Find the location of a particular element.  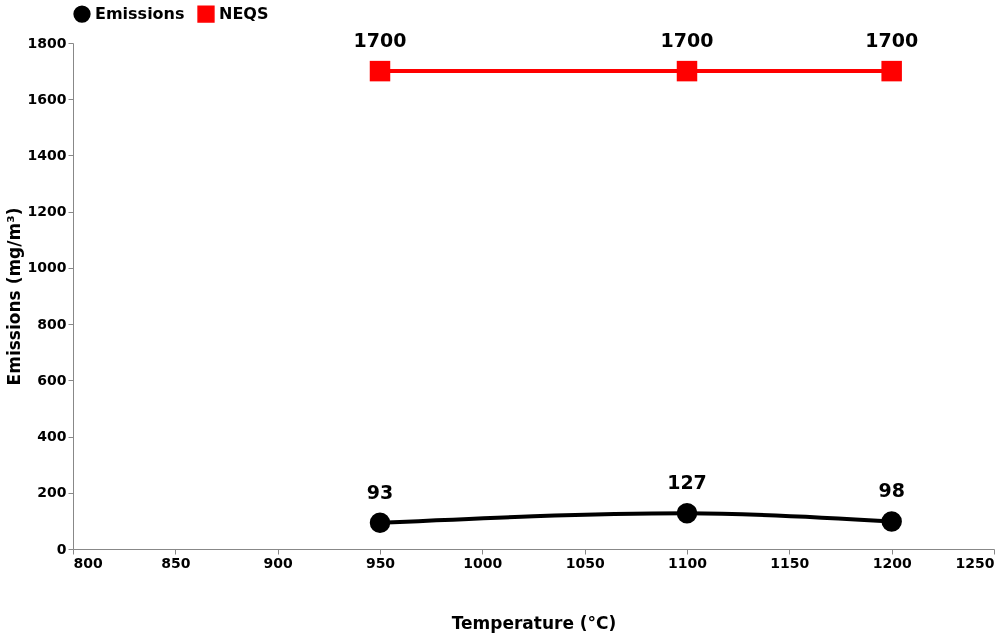

x-tick-label: 1000 is located at coordinates (483, 562).